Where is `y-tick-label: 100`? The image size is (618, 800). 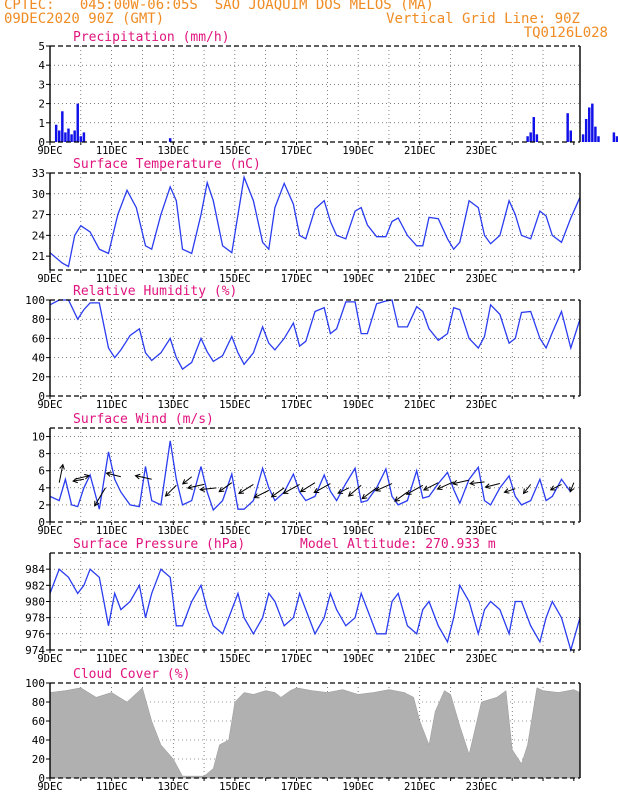
y-tick-label: 100 is located at coordinates (35, 300).